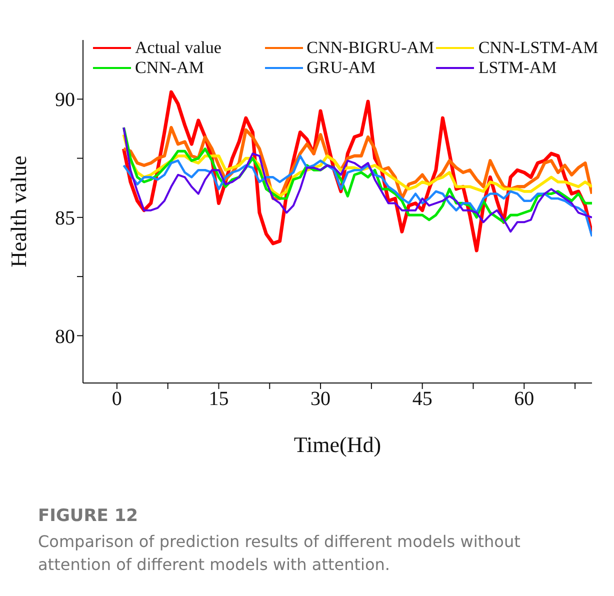 This screenshot has height=596, width=614. Describe the element at coordinates (338, 444) in the screenshot. I see `x-axis-title: Time(Hd)` at that location.